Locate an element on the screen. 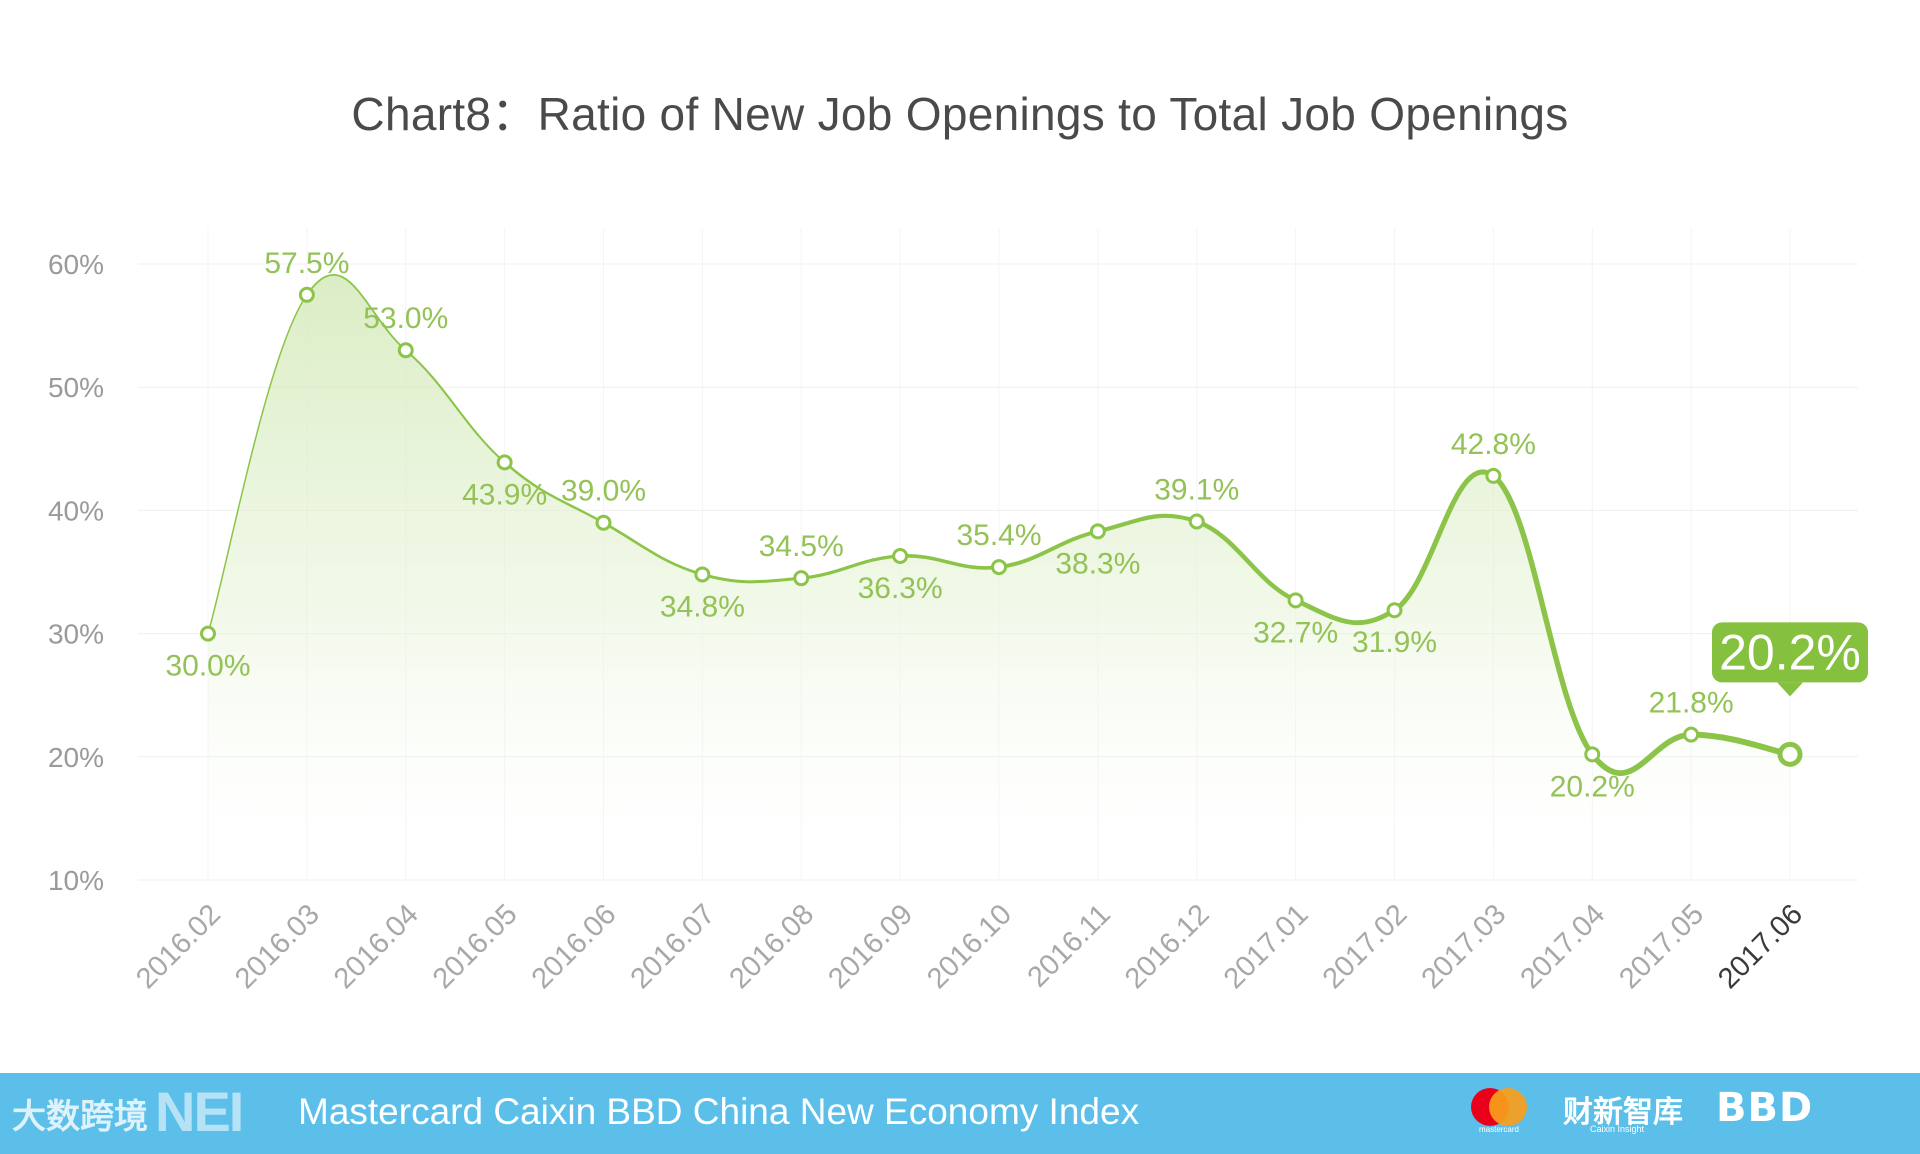 The height and width of the screenshot is (1154, 1920). x-tick-label: 2016.03 is located at coordinates (277, 946).